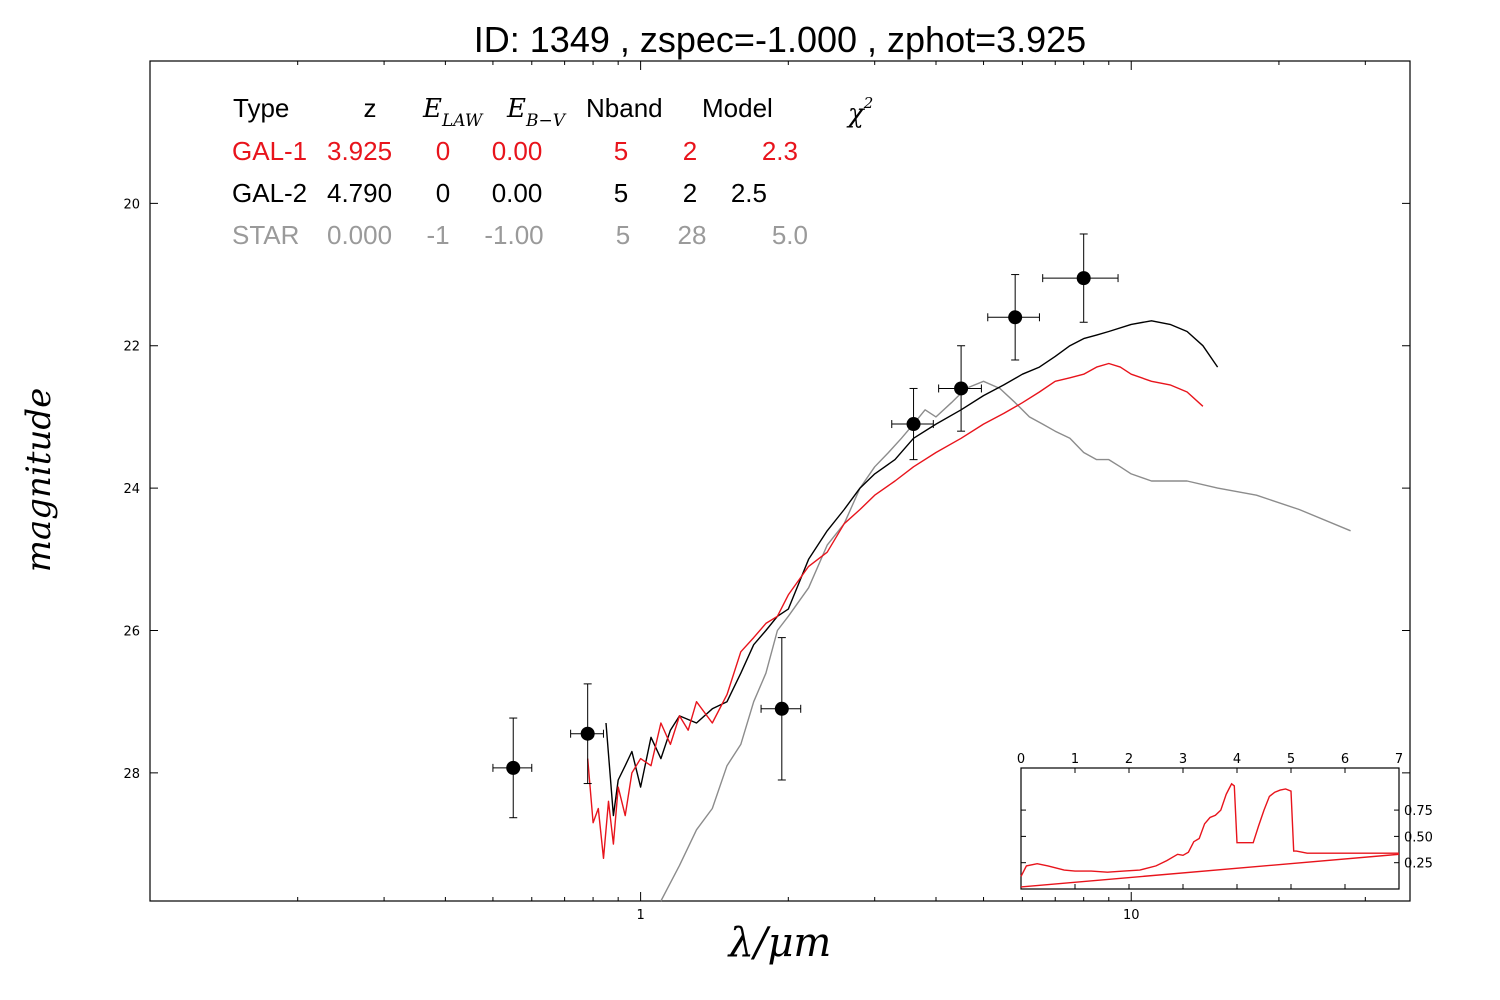 The image size is (1500, 1000). What do you see at coordinates (131, 347) in the screenshot?
I see `y-tick-label: 22` at bounding box center [131, 347].